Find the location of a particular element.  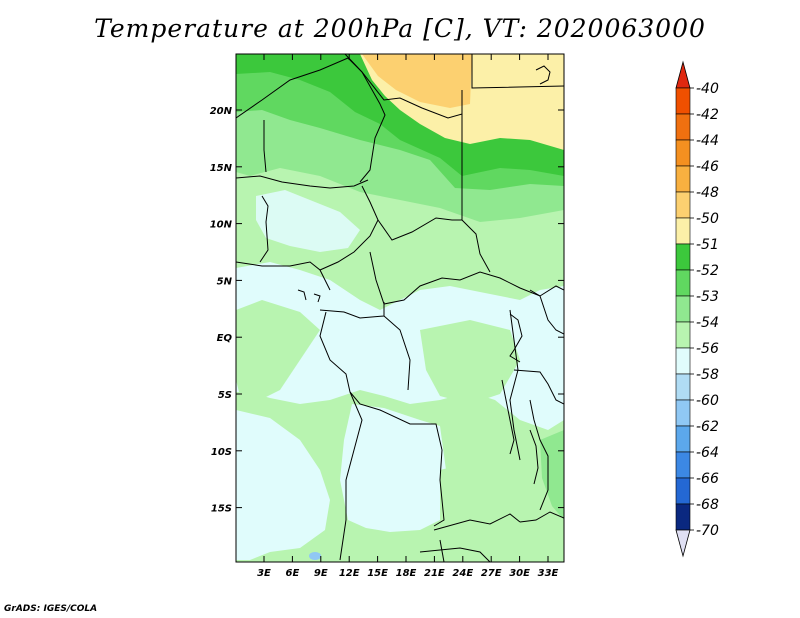

coastline-angola is located at coordinates (351, 476).